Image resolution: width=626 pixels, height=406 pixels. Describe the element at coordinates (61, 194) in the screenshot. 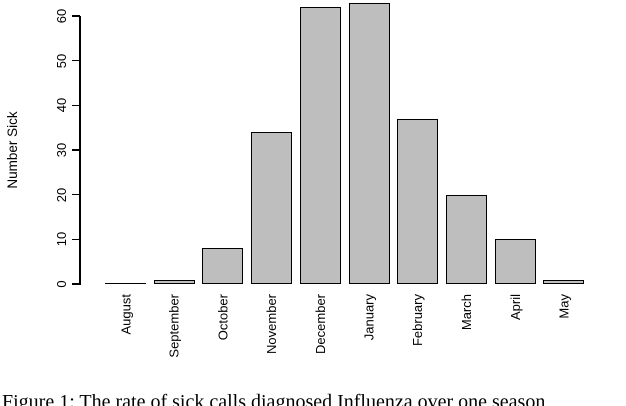

I see `y-tick-label: 20` at that location.